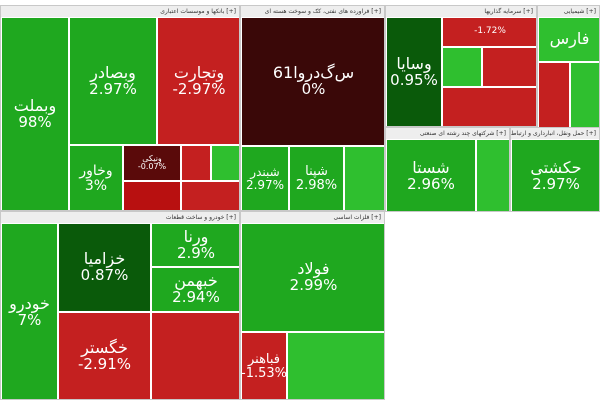  What do you see at coordinates (556, 167) in the screenshot?
I see `stock-symbol: حکشتی` at bounding box center [556, 167].